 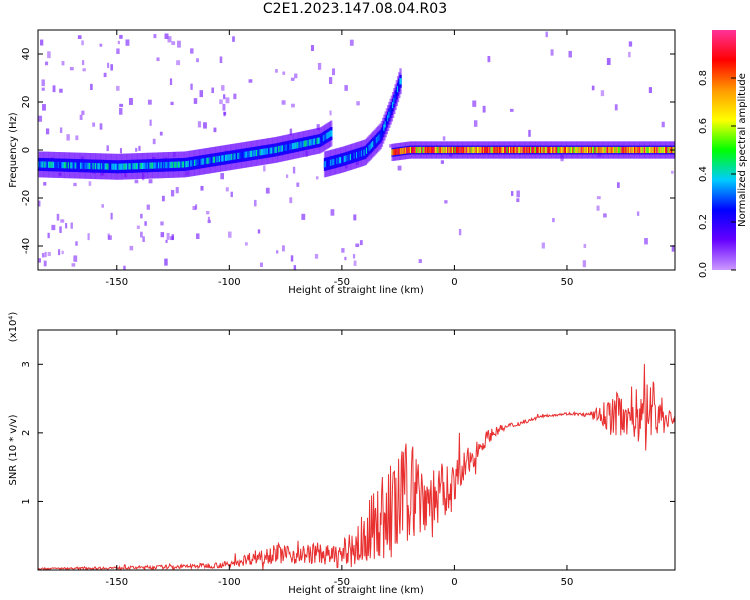 I want to click on colorbar-tick-label: 0.6, so click(x=703, y=126).